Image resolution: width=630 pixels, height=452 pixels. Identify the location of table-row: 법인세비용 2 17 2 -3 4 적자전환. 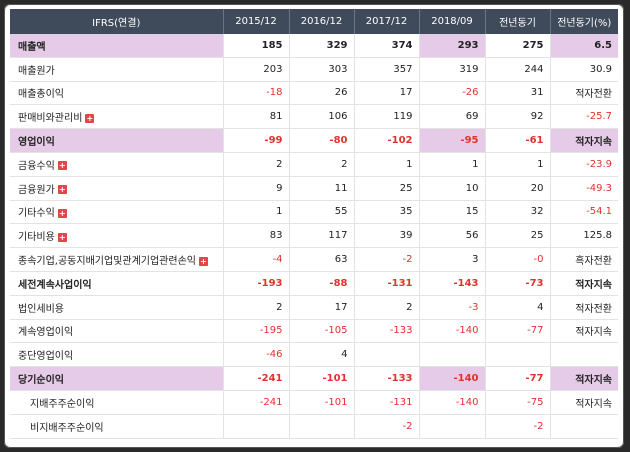
(314, 307).